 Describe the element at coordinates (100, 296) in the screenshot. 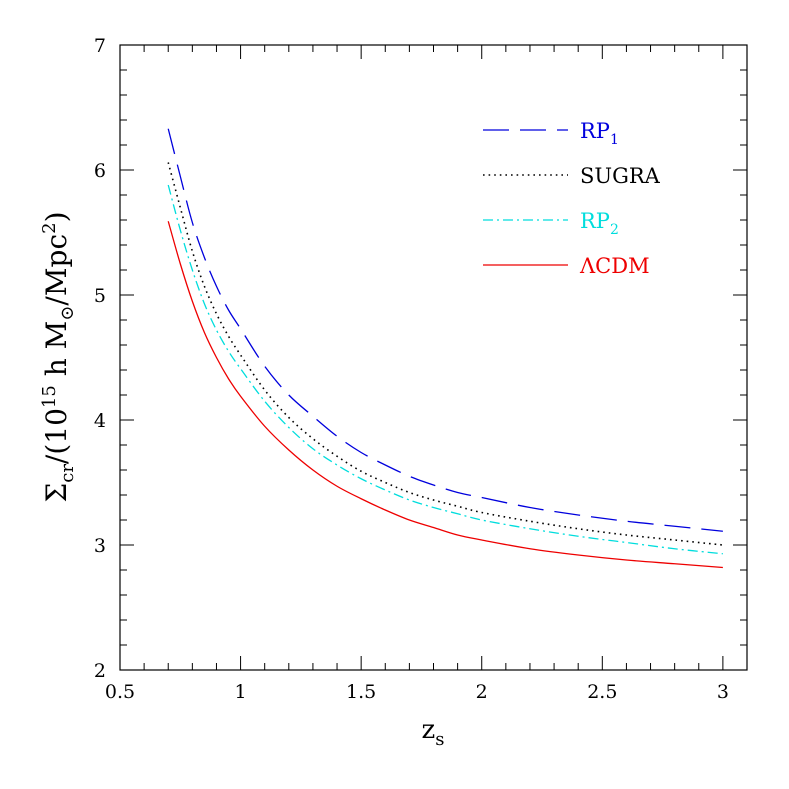

I see `y-tick-label: 5` at that location.